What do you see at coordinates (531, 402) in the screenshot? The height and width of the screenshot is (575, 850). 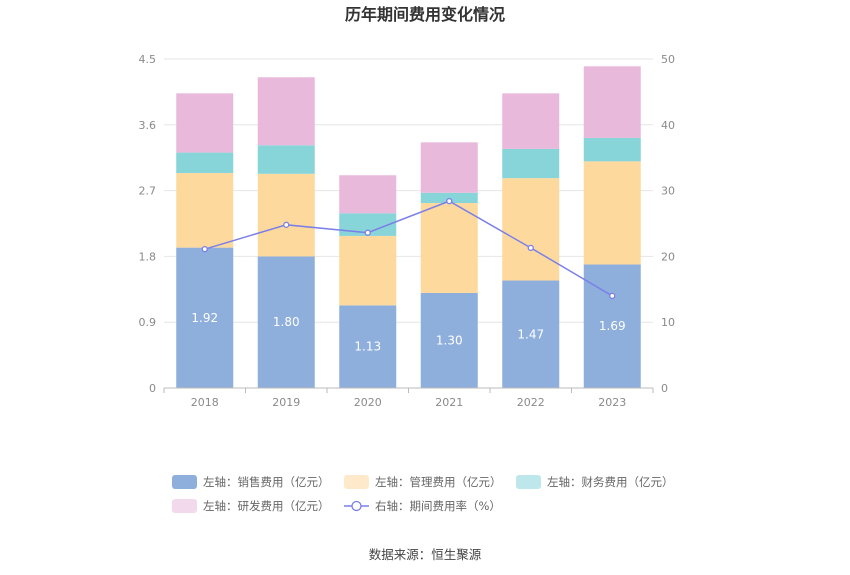 I see `x-tick-label: 2022` at bounding box center [531, 402].